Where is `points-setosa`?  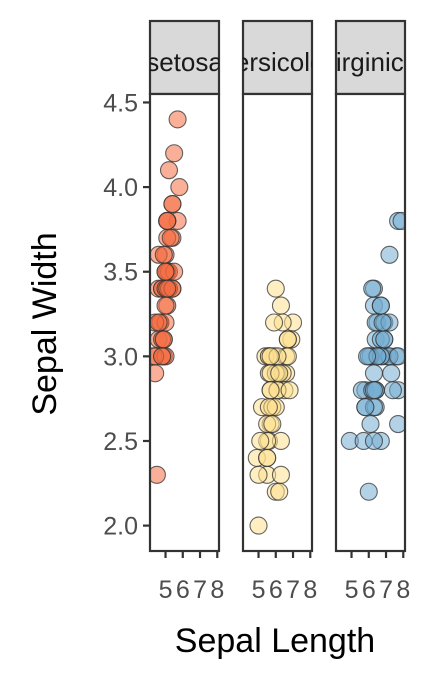
points-setosa is located at coordinates (169, 297).